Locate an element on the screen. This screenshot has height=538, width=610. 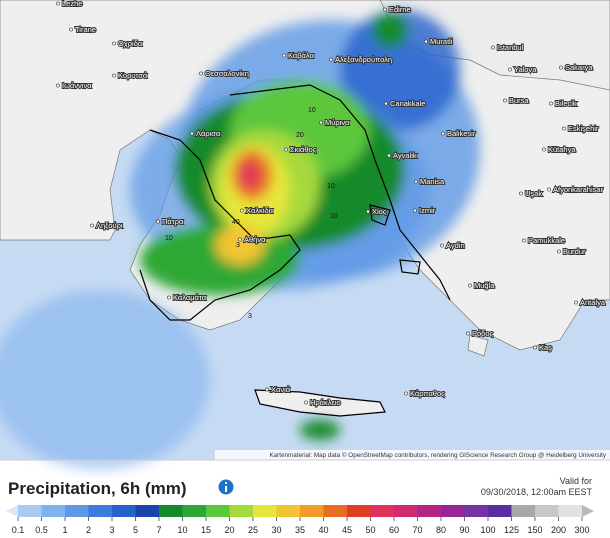
city-label: Izmir is located at coordinates (427, 210).